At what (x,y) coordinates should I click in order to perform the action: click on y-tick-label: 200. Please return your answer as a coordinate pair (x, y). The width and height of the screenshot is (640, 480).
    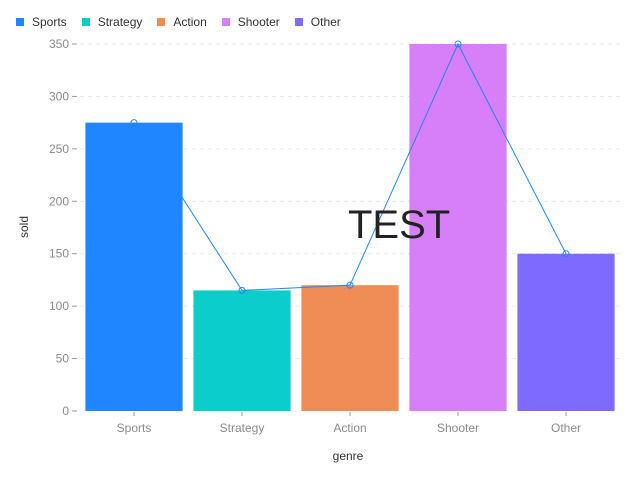
    Looking at the image, I should click on (59, 201).